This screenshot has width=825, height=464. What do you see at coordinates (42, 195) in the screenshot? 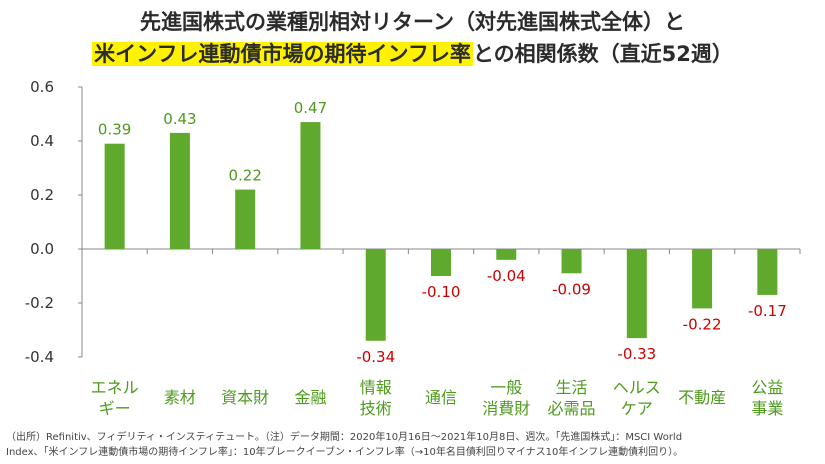
I see `y-tick-label: 0.2` at bounding box center [42, 195].